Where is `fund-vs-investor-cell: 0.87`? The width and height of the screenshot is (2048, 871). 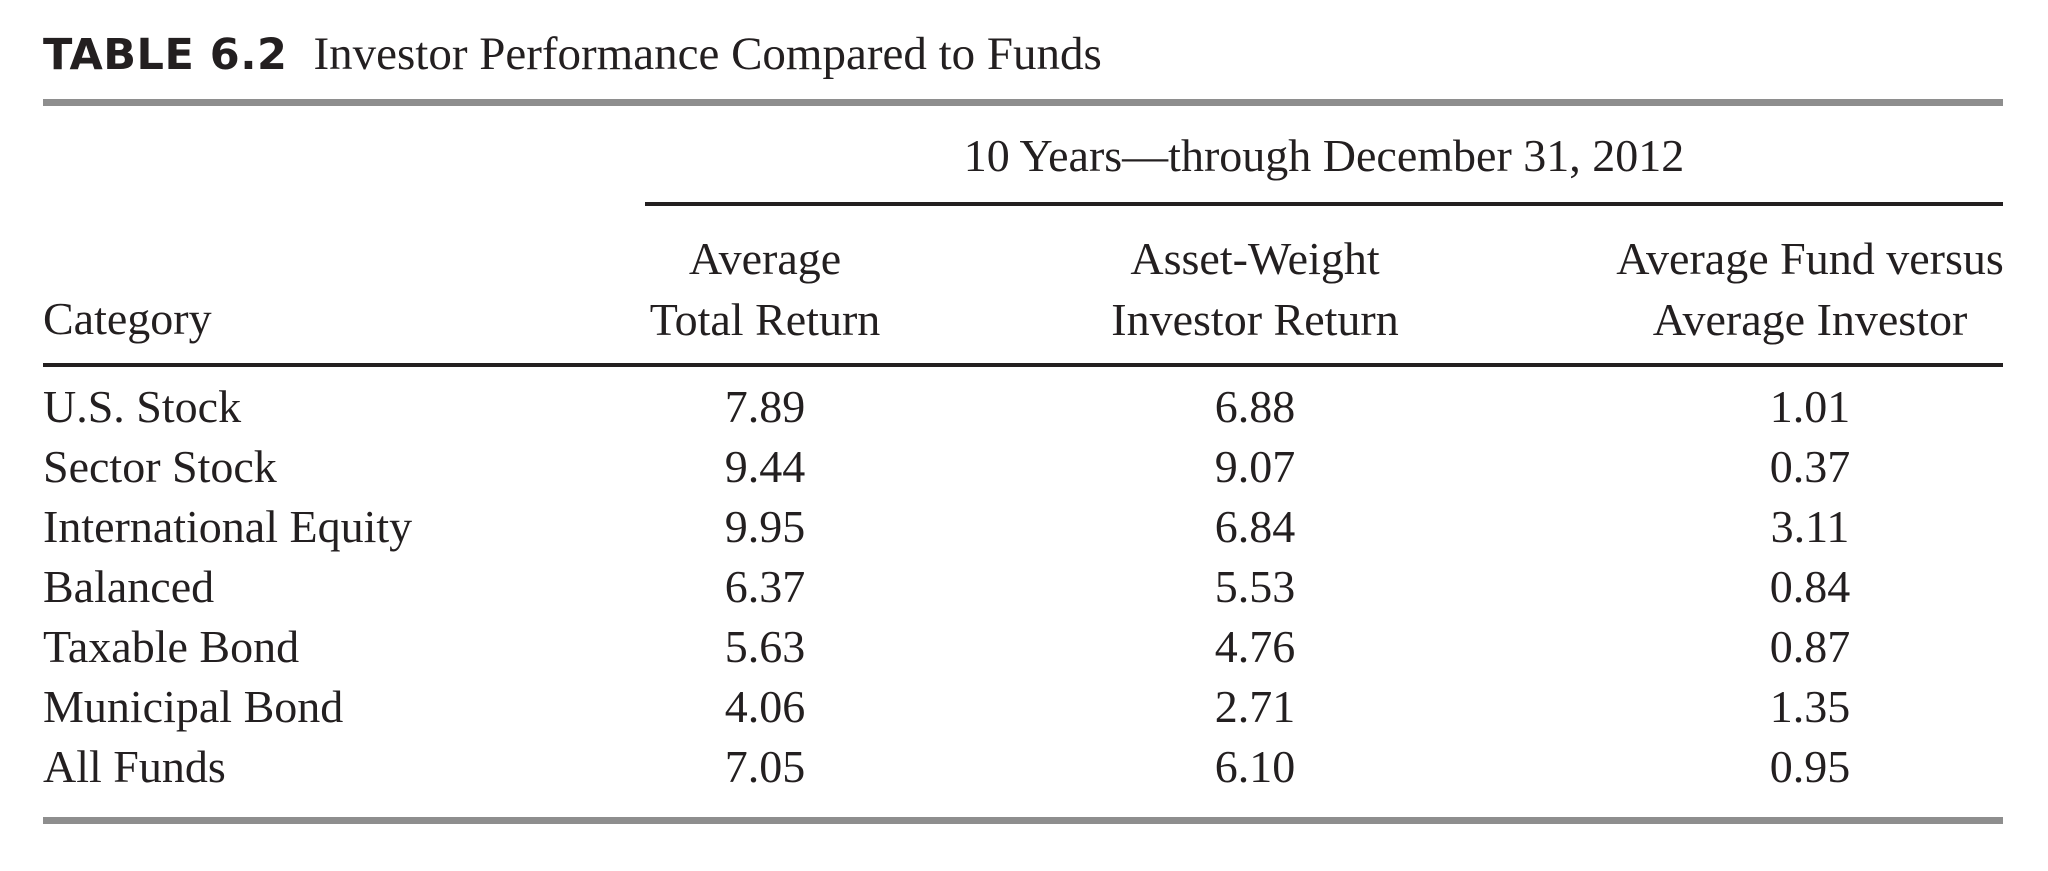
fund-vs-investor-cell: 0.87 is located at coordinates (1810, 646).